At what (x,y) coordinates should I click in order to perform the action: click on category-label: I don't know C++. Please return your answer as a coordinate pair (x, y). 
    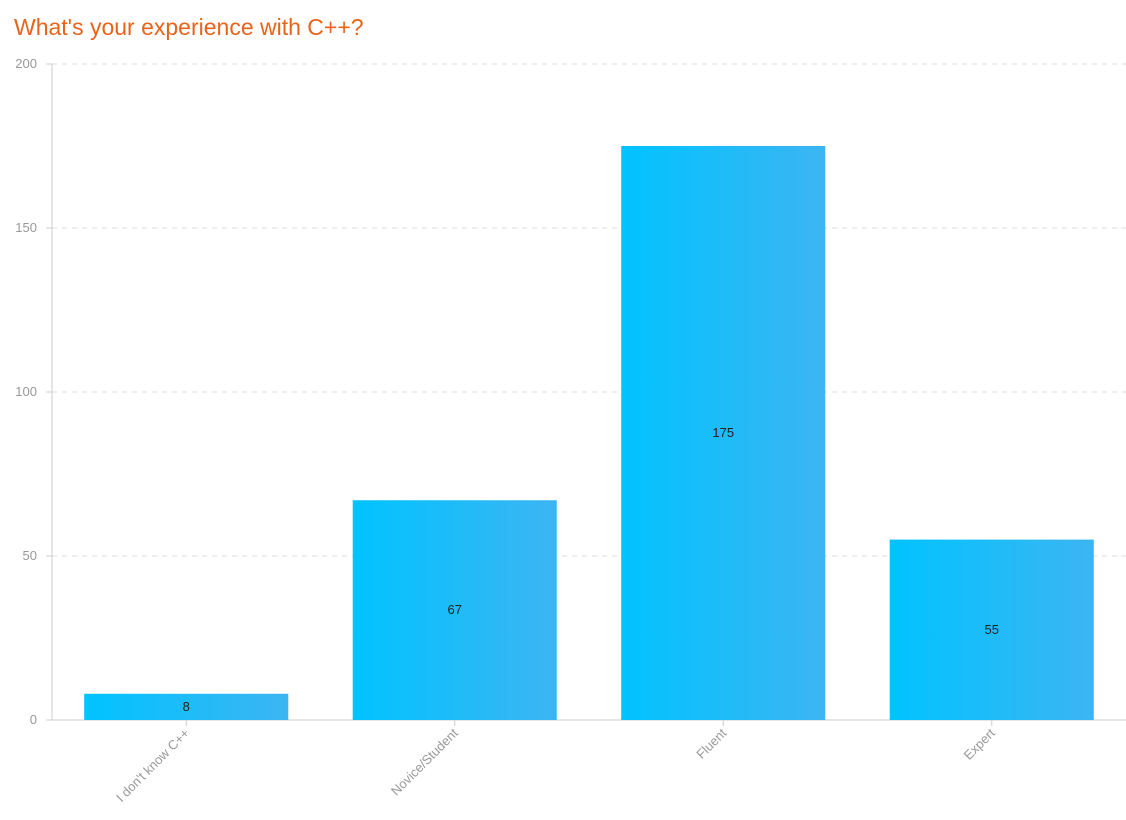
    Looking at the image, I should click on (152, 765).